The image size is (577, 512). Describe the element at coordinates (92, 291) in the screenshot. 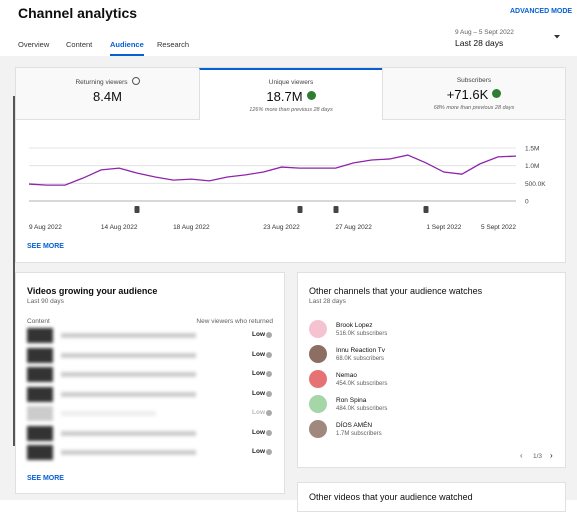

I see `card-title: Videos growing your audience` at that location.